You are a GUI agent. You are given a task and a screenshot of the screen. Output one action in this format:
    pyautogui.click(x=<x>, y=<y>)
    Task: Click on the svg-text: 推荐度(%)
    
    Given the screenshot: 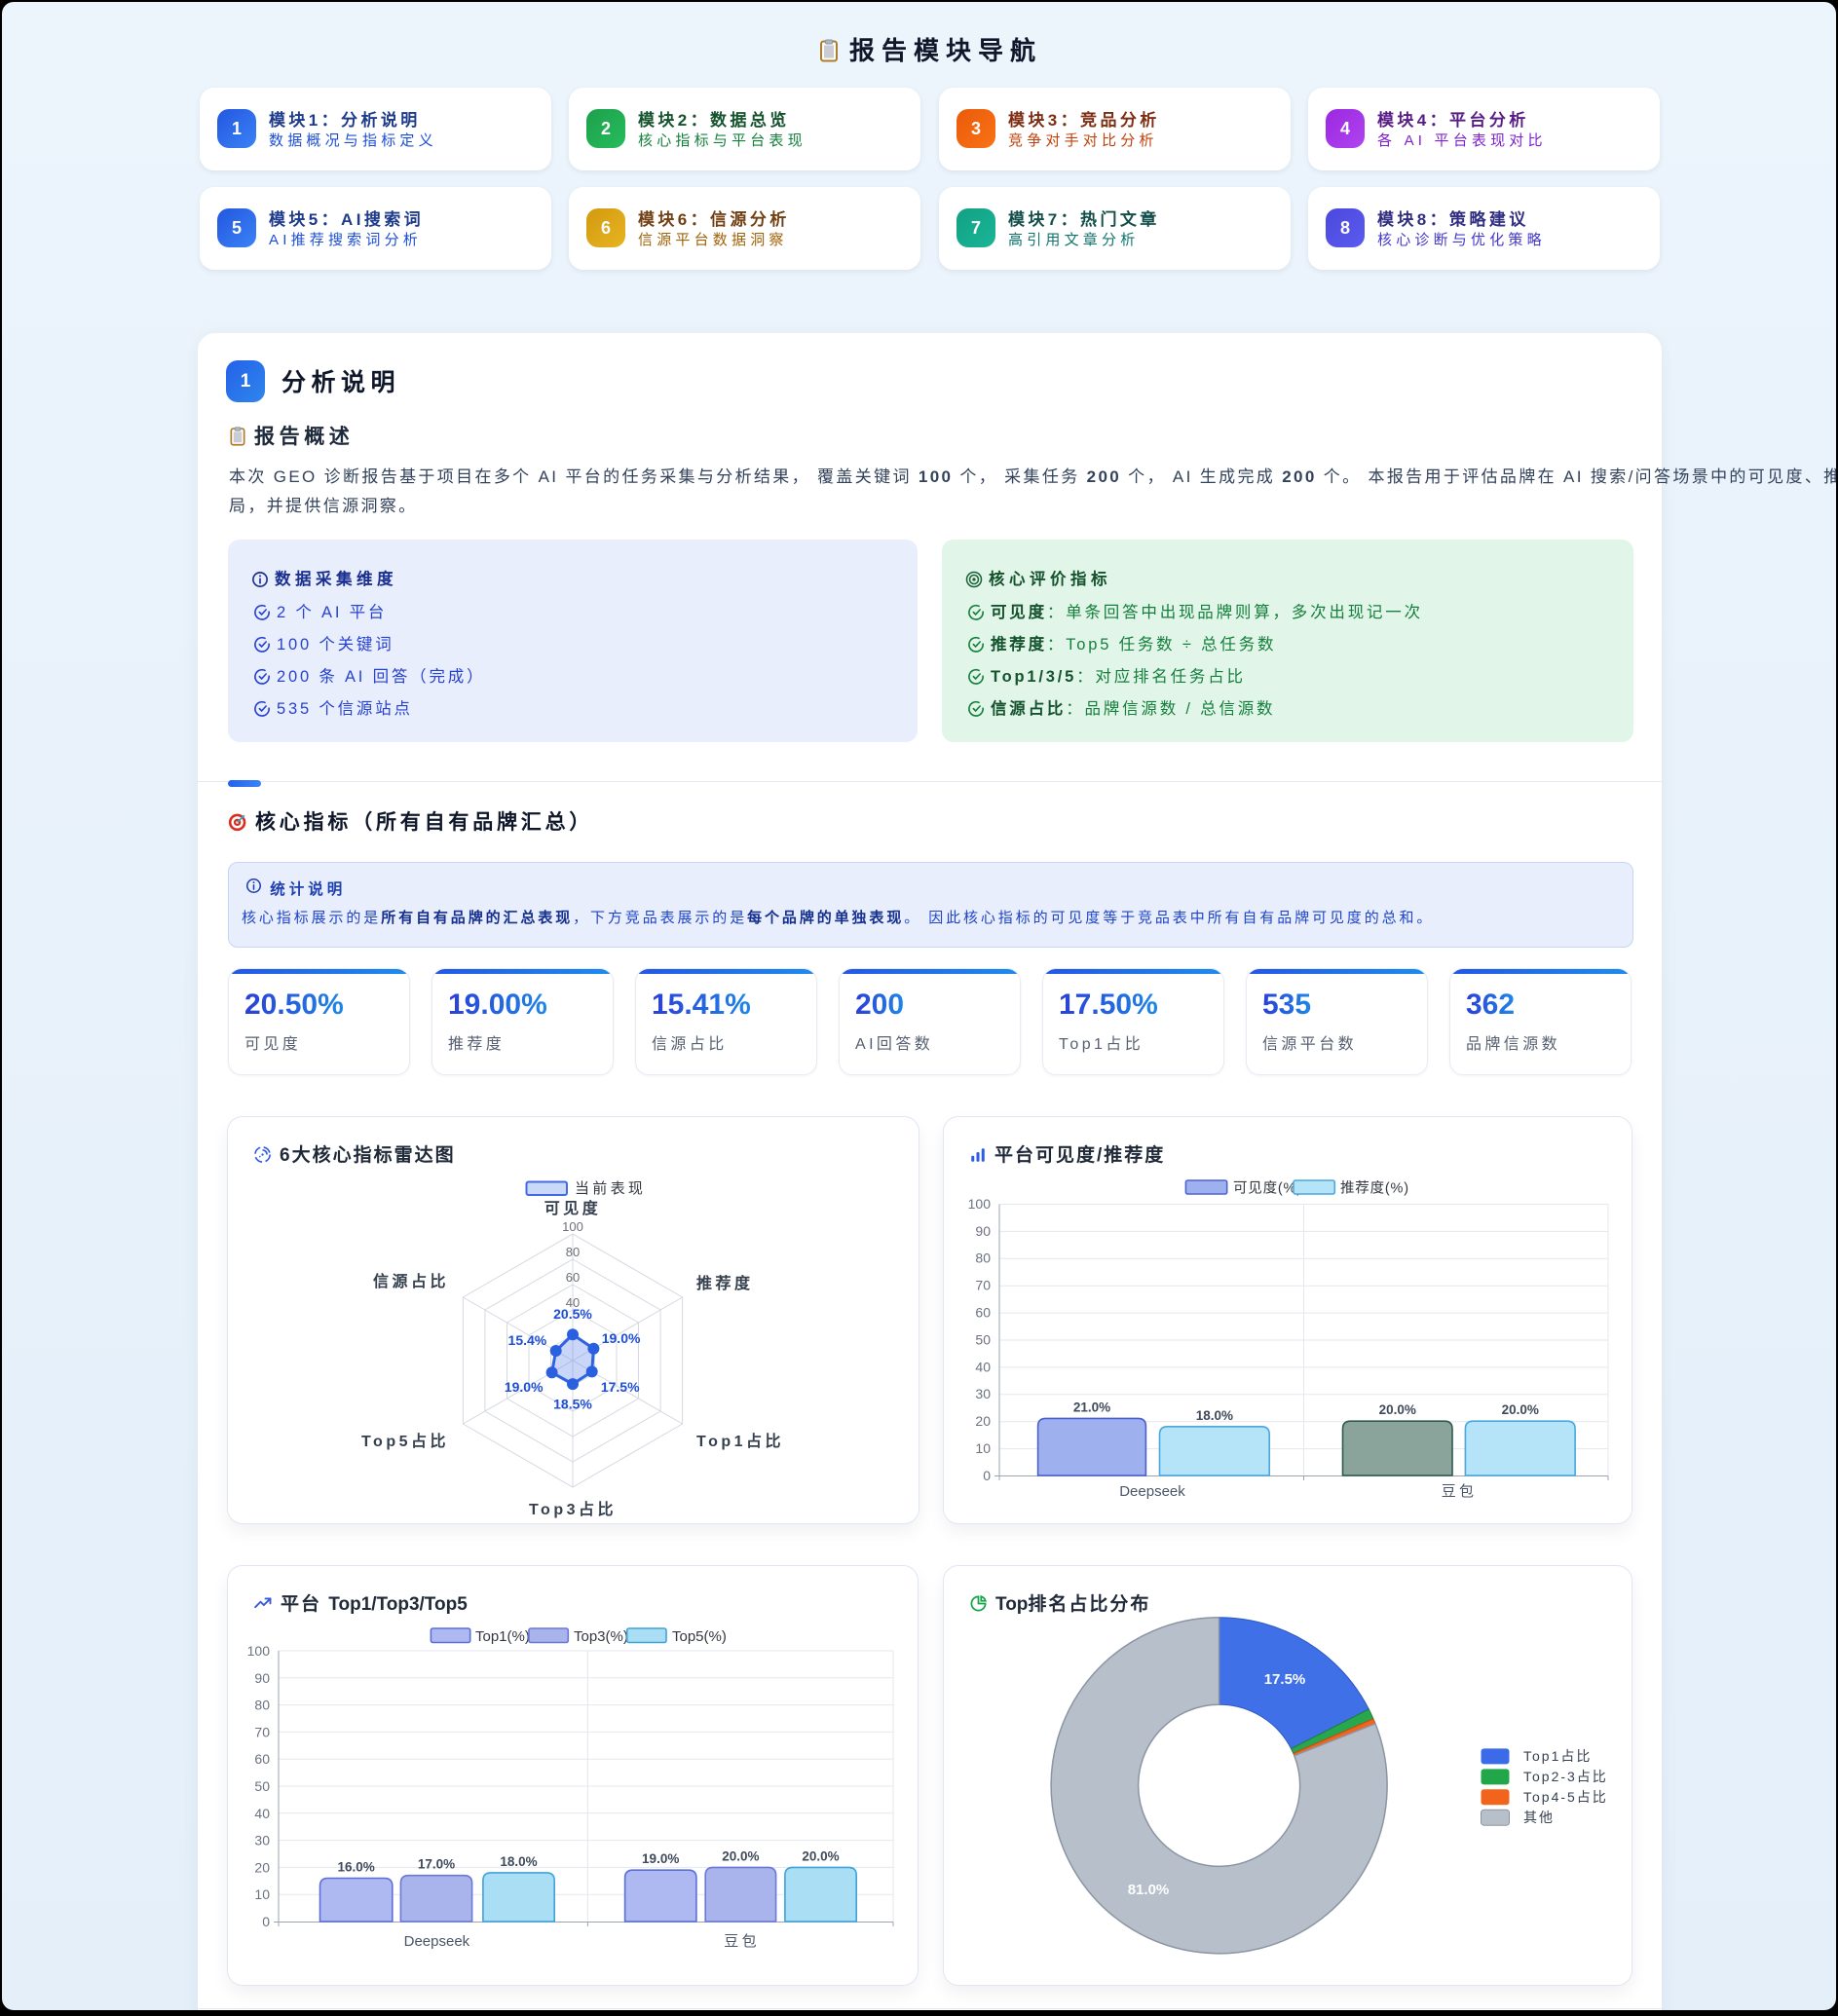 What is the action you would take?
    pyautogui.click(x=1374, y=1188)
    